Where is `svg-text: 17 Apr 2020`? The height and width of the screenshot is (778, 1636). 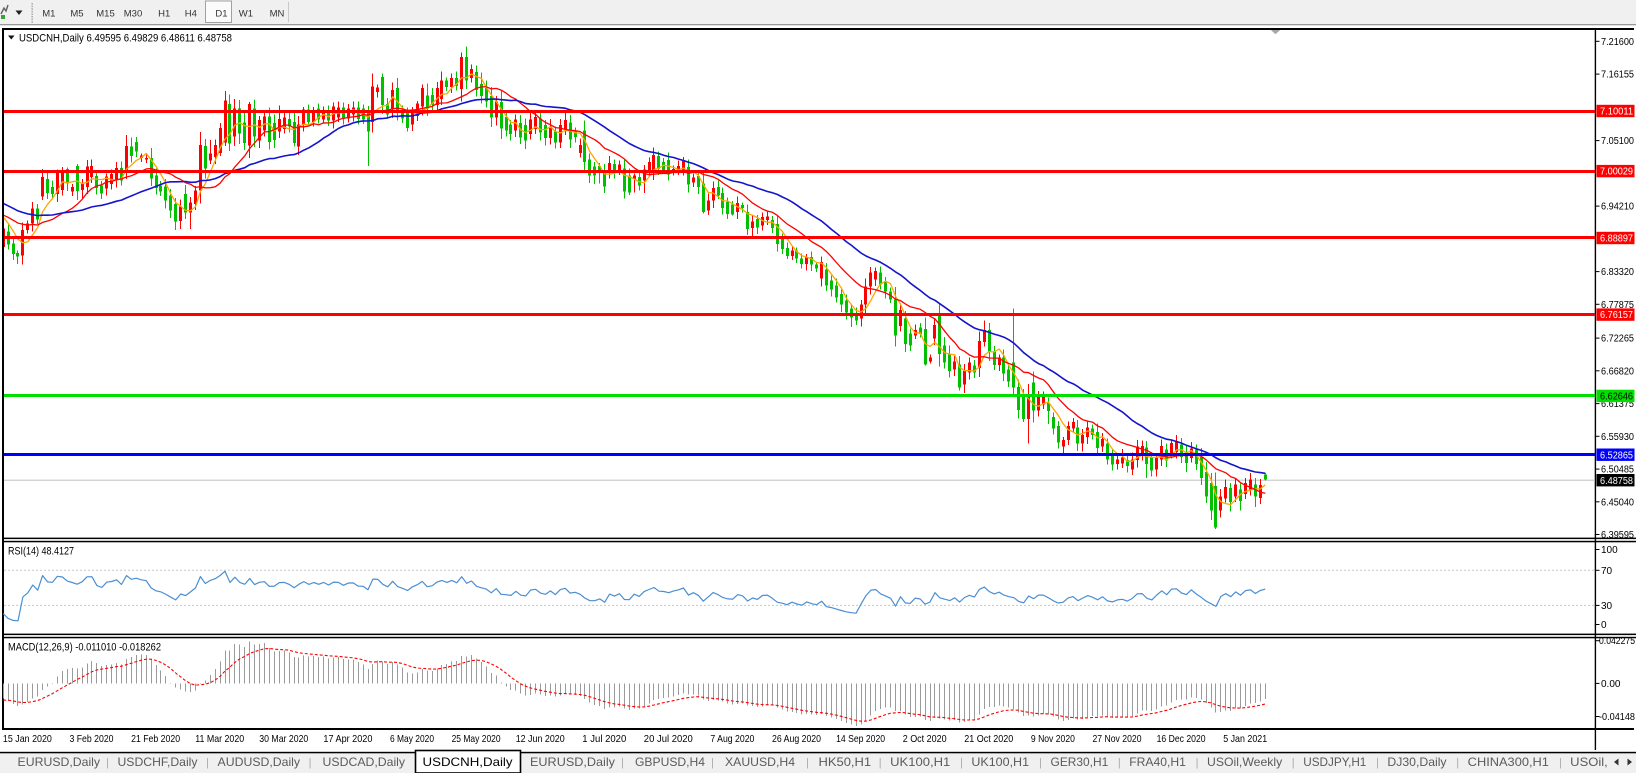 svg-text: 17 Apr 2020 is located at coordinates (347, 739).